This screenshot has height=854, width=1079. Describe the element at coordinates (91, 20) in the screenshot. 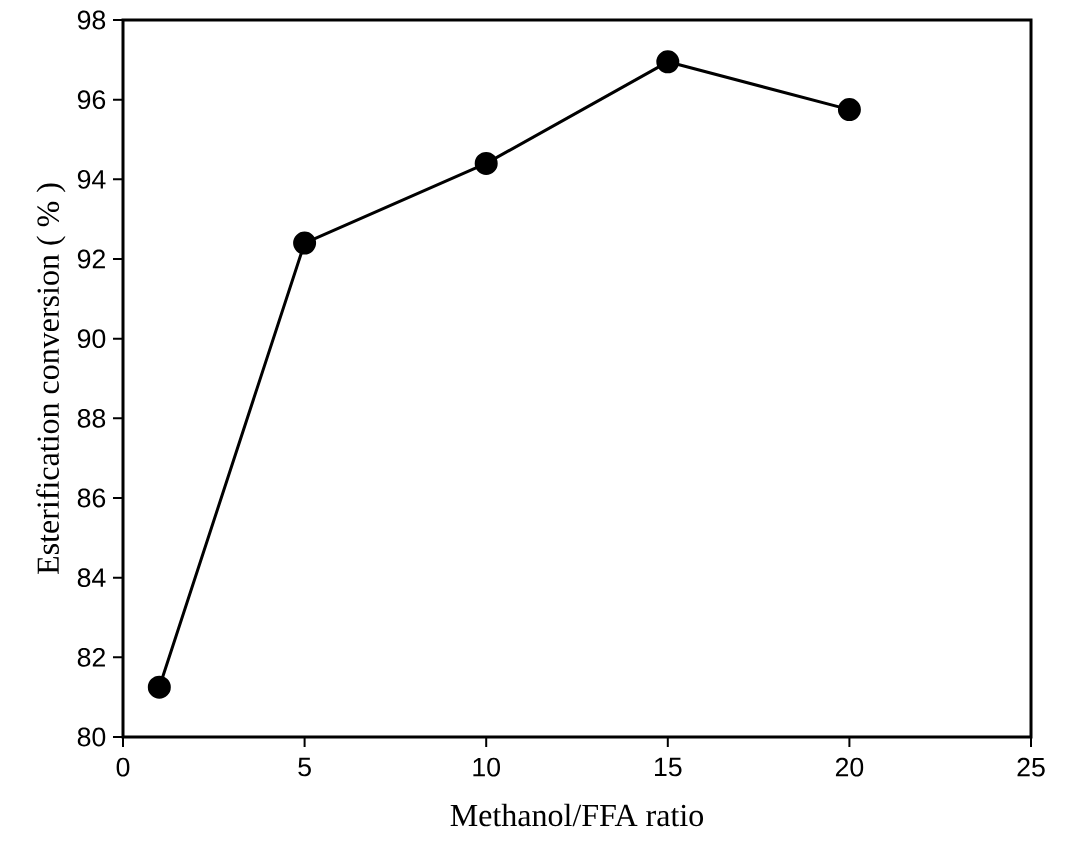

I see `y-tick-label: 98` at that location.